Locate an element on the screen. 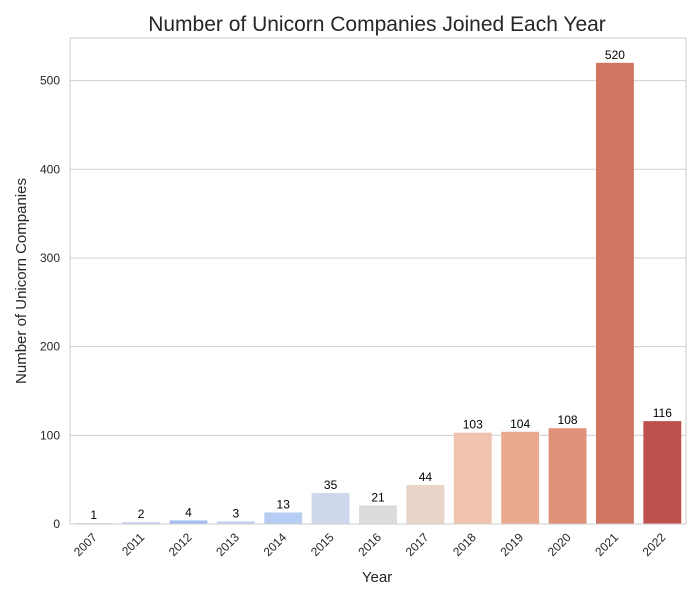  bar-2021 is located at coordinates (614, 293).